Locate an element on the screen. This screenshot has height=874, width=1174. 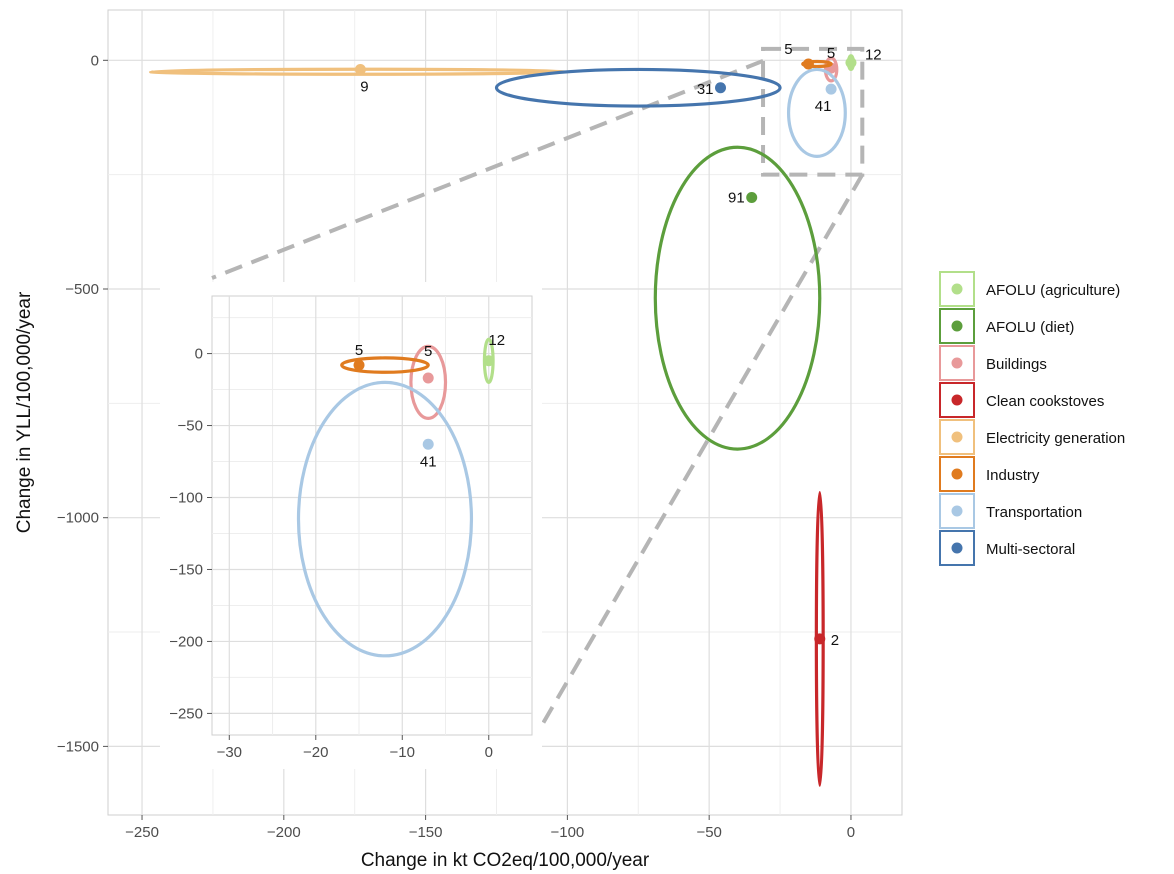
inset-point-transportation is located at coordinates (428, 444).